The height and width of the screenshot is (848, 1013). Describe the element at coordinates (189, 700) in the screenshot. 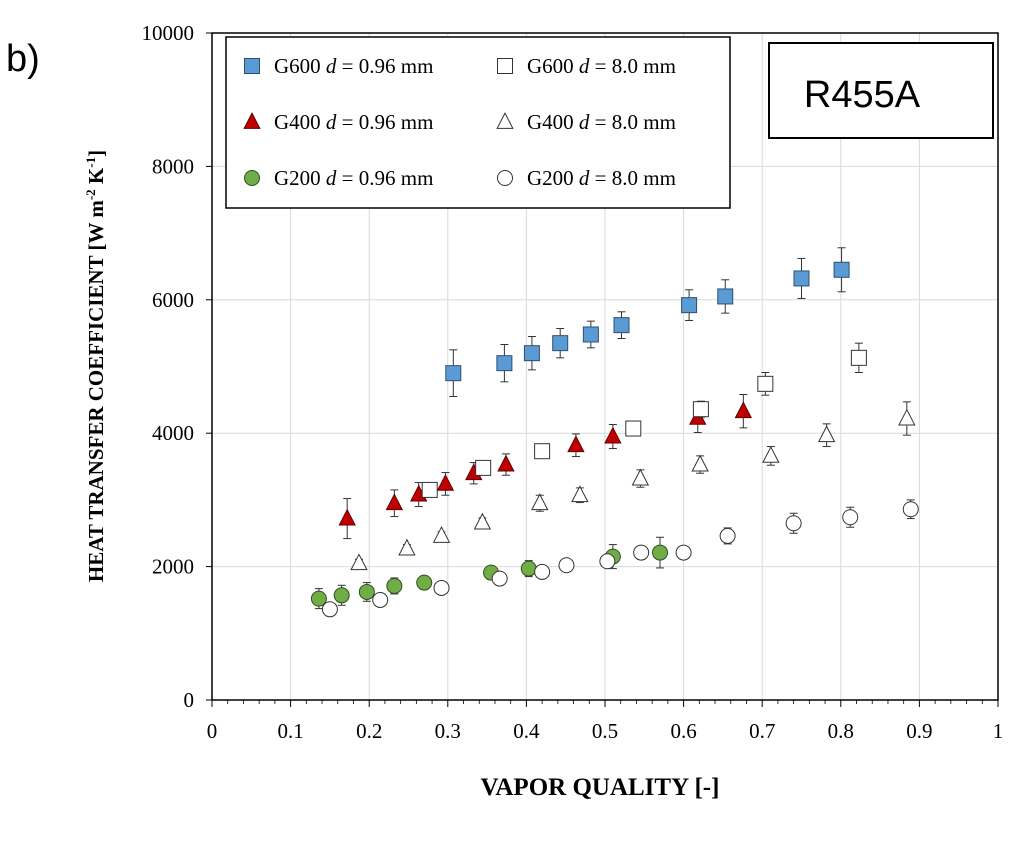

I see `y-tick-label: 0` at that location.